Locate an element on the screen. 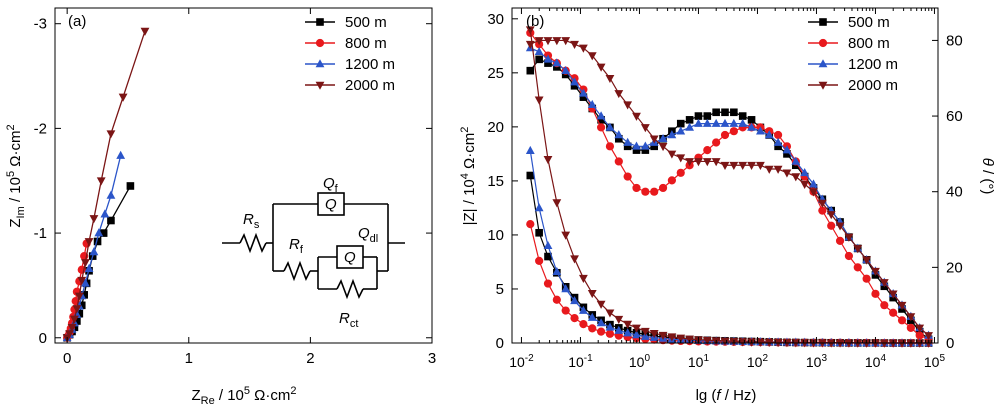 Image resolution: width=1000 pixels, height=411 pixels. x-tick-label: 0 is located at coordinates (67, 358).